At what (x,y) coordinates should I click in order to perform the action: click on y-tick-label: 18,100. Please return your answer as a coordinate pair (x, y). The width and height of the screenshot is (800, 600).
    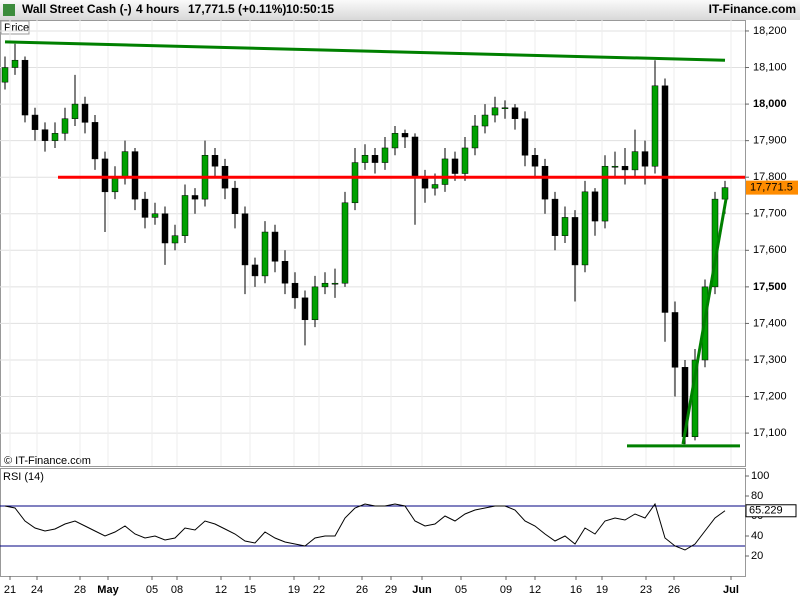
    Looking at the image, I should click on (770, 67).